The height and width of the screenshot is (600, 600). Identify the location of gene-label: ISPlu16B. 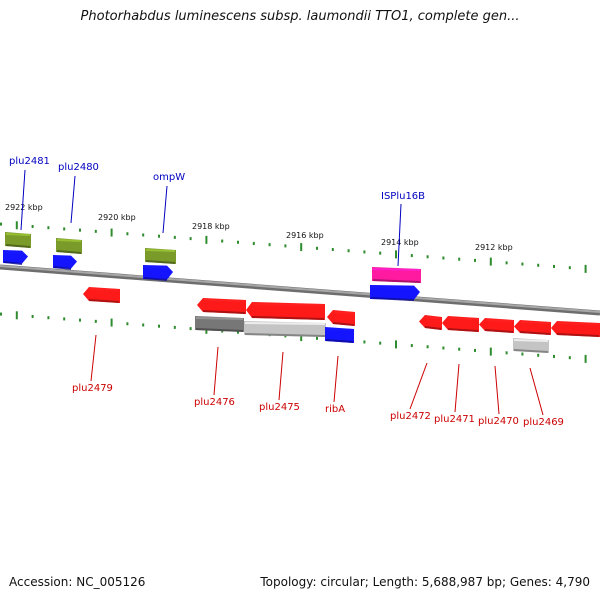
(403, 196).